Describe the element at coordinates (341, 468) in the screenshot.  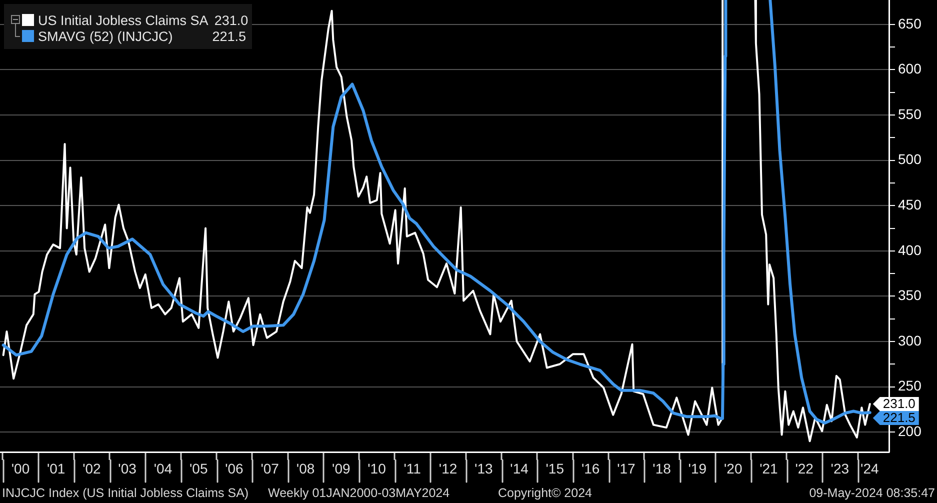
I see `x-tick-label: '09` at that location.